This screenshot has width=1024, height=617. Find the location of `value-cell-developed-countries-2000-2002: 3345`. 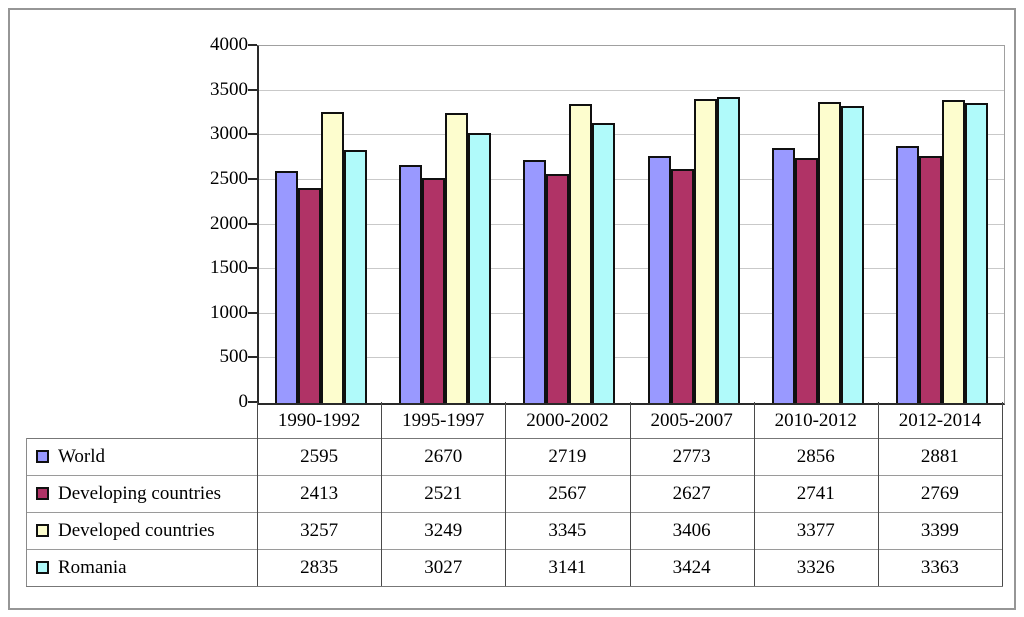

value-cell-developed-countries-2000-2002: 3345 is located at coordinates (567, 530).